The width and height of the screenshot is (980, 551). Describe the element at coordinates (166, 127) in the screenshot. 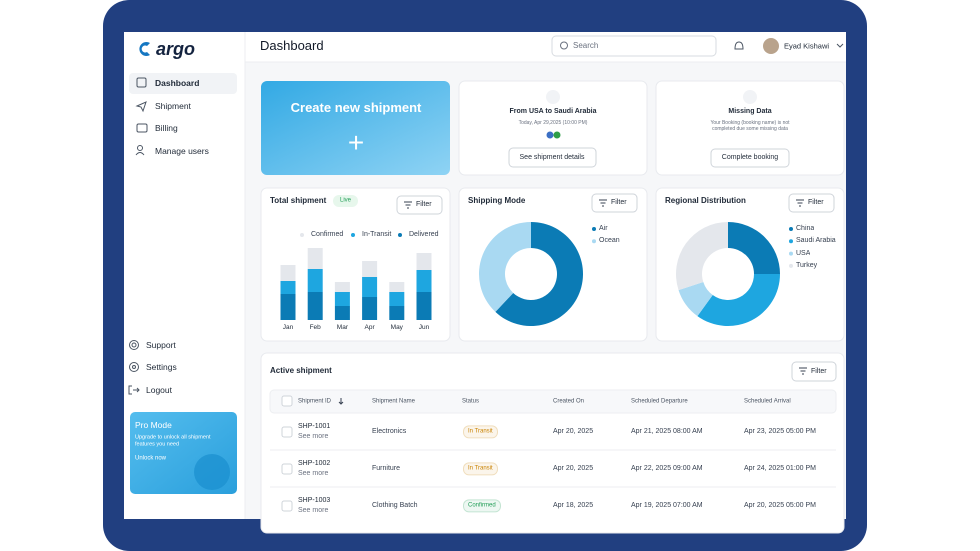

I see `nav-item: Billing` at that location.